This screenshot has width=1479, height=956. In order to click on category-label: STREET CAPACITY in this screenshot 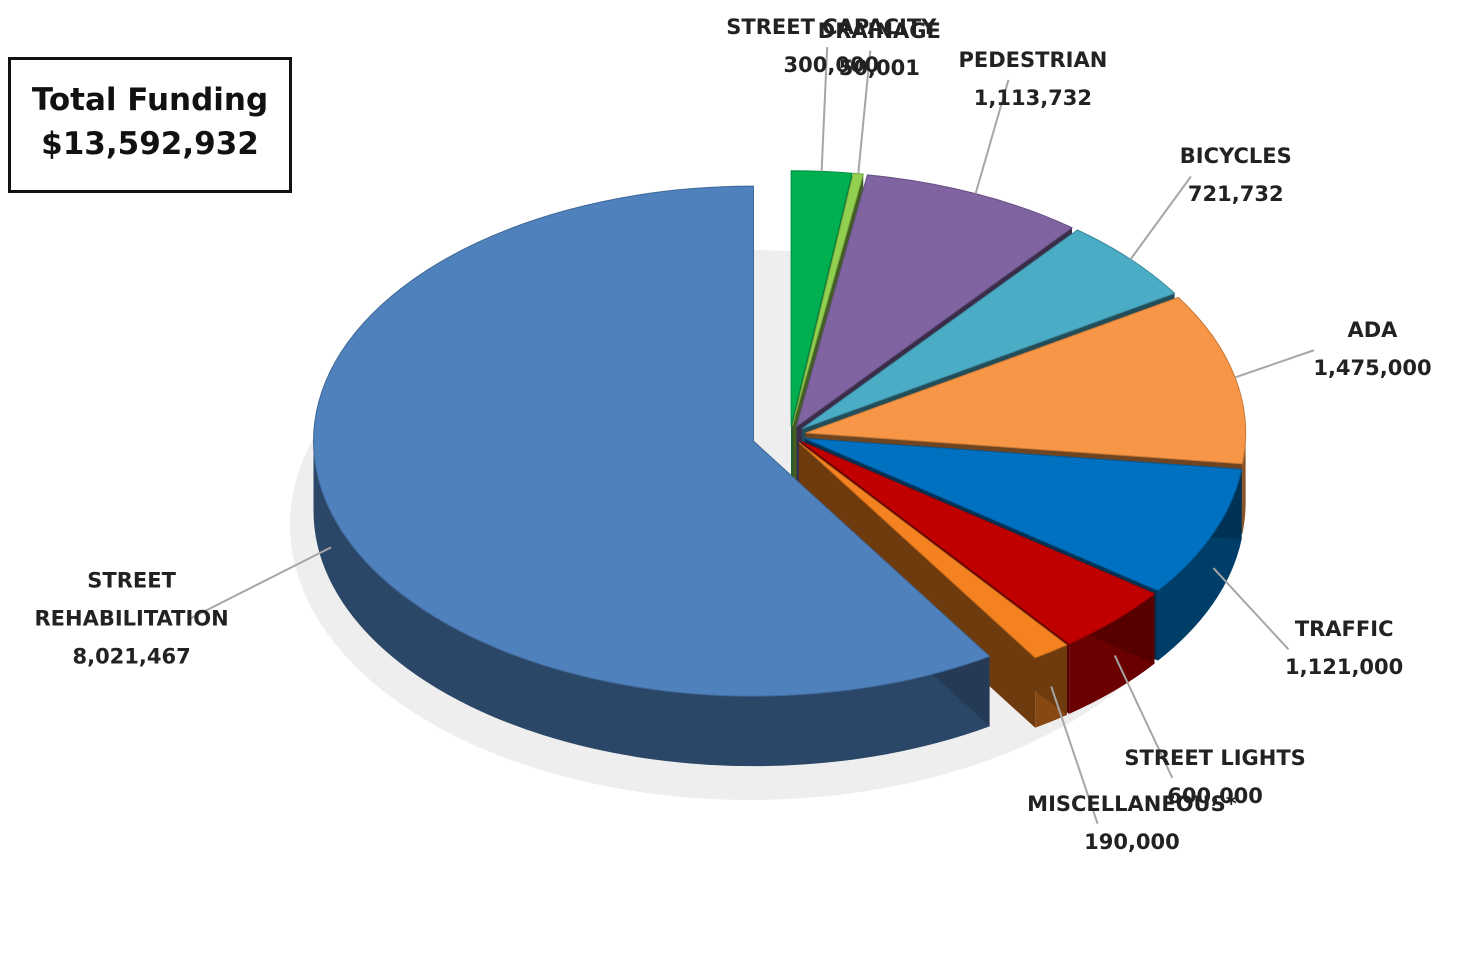, I will do `click(831, 27)`.